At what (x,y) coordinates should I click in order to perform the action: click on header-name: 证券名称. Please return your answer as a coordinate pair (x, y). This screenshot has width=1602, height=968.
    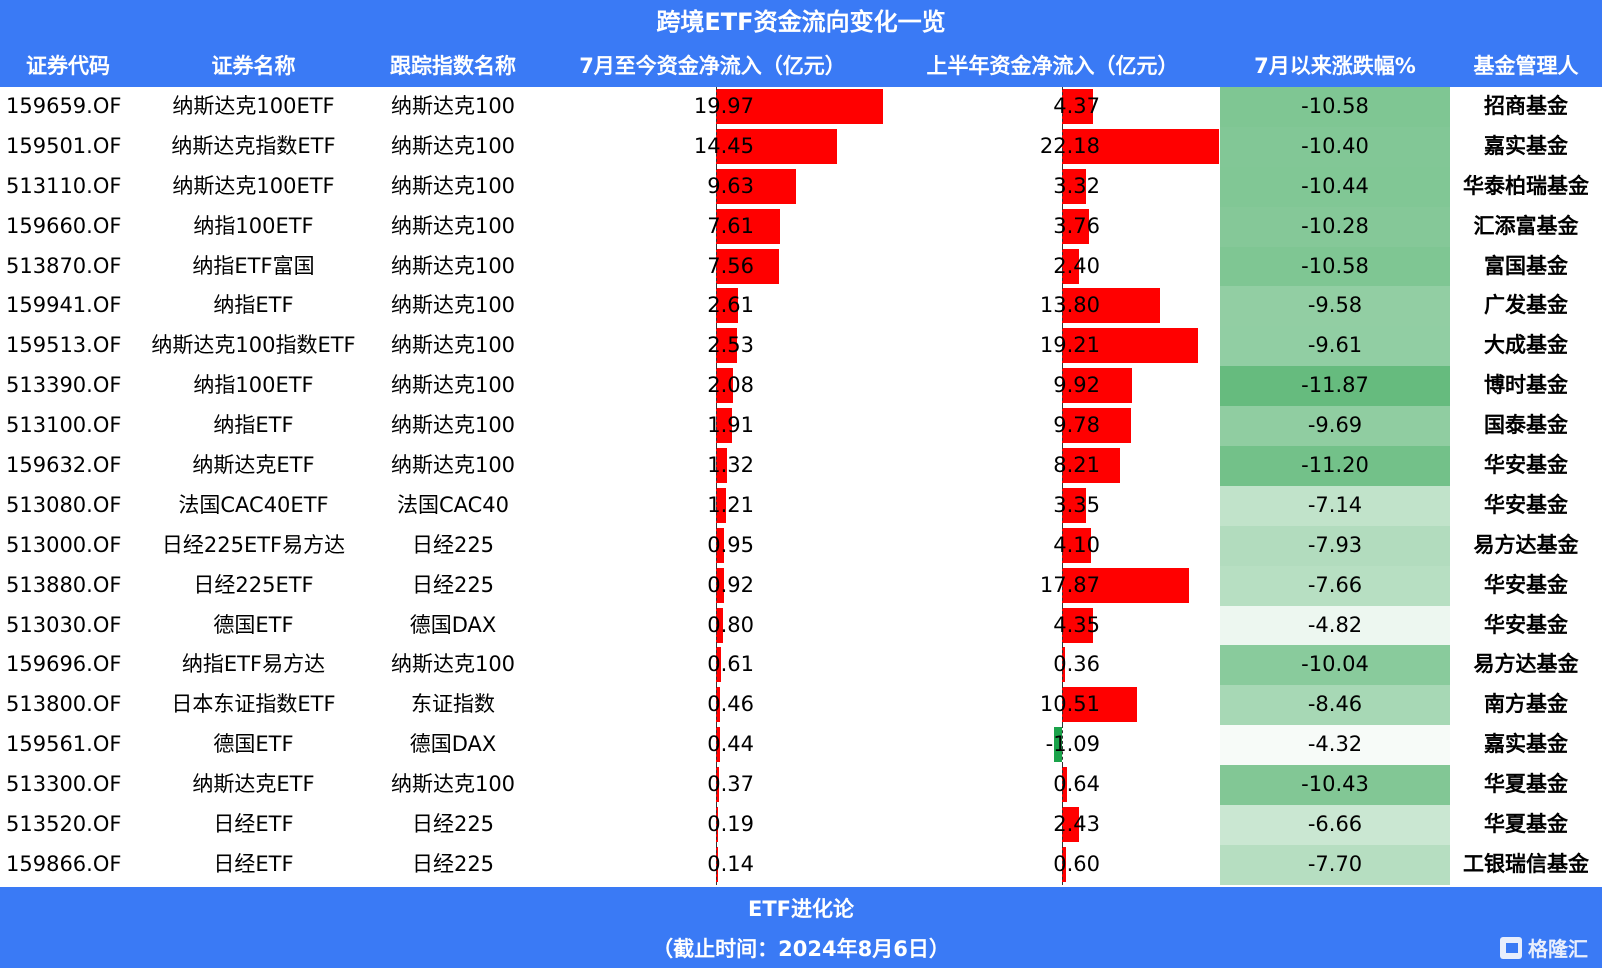
    Looking at the image, I should click on (253, 66).